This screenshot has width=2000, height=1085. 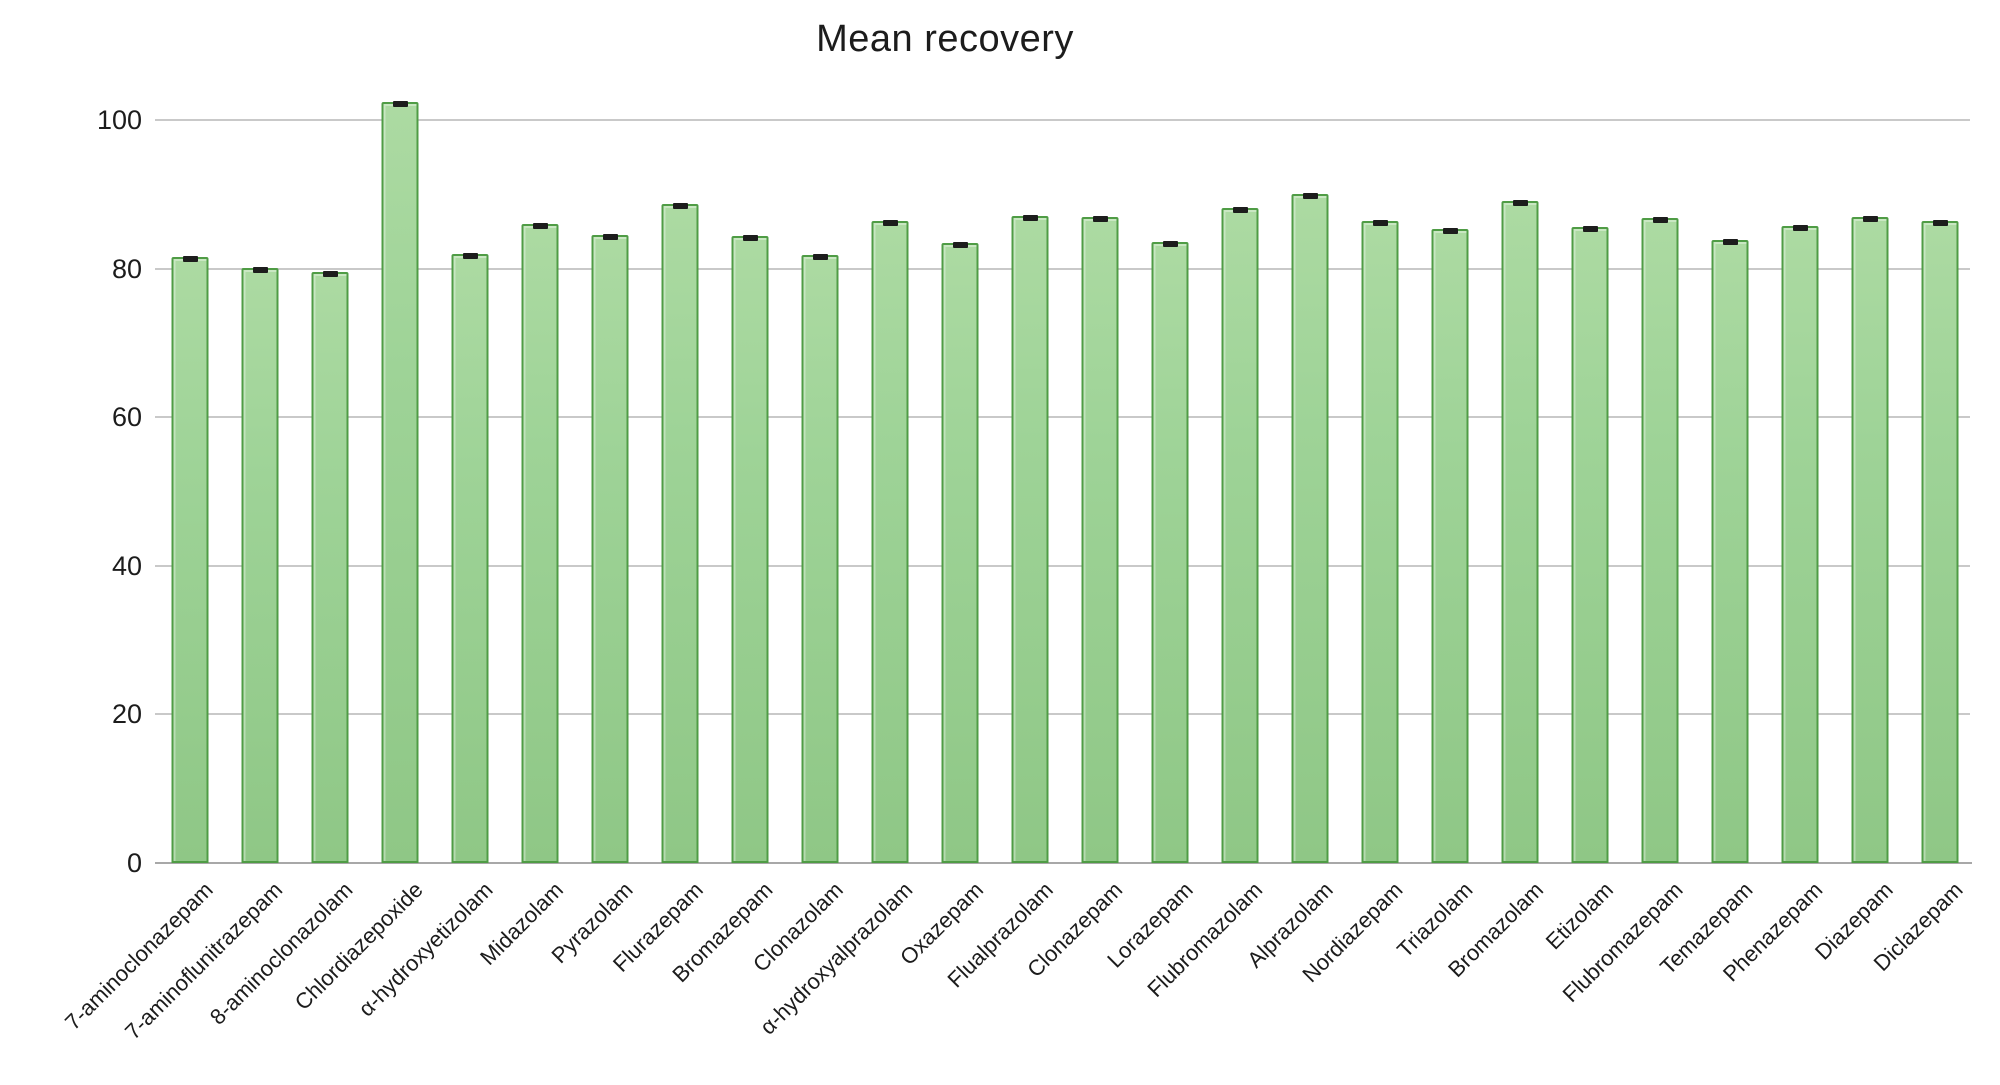 What do you see at coordinates (1356, 493) in the screenshot?
I see `bar-slot: Nordiazepam` at bounding box center [1356, 493].